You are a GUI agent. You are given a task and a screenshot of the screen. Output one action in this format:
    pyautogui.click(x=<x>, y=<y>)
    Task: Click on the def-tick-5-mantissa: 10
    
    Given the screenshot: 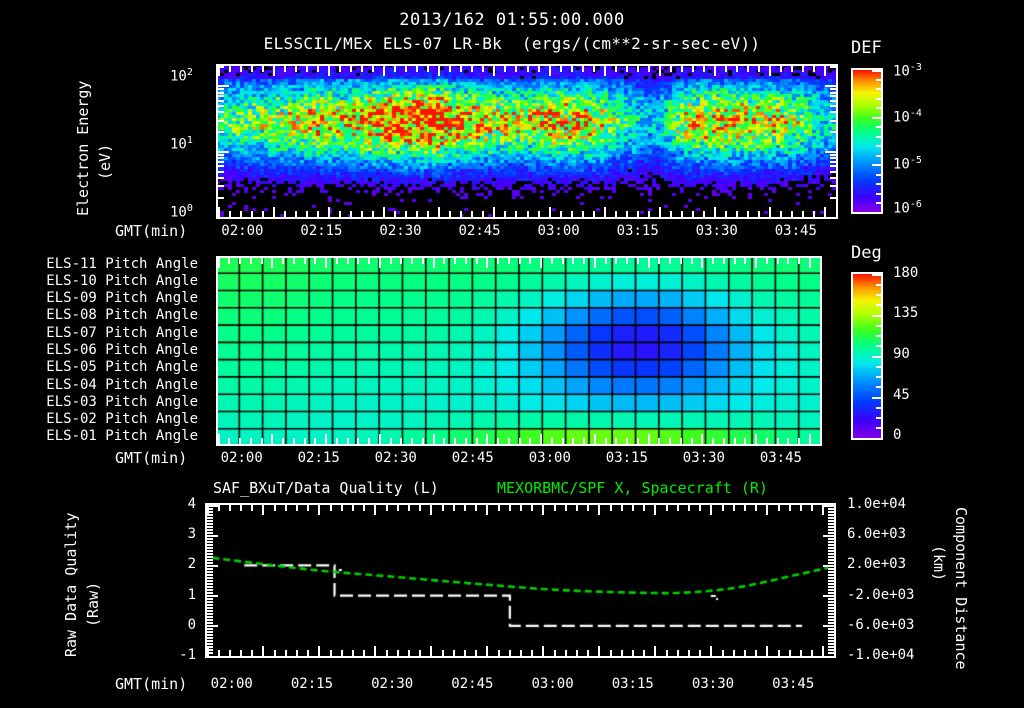 What is the action you would take?
    pyautogui.click(x=901, y=164)
    